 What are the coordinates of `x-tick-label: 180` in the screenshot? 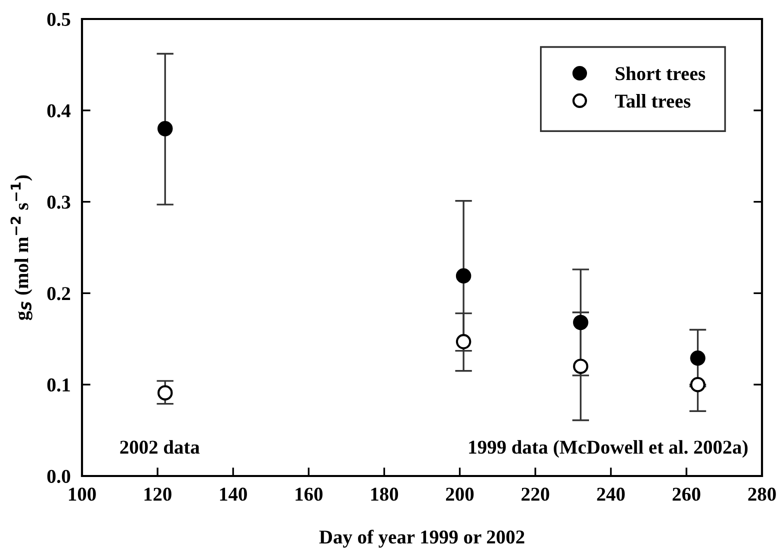 It's located at (384, 494).